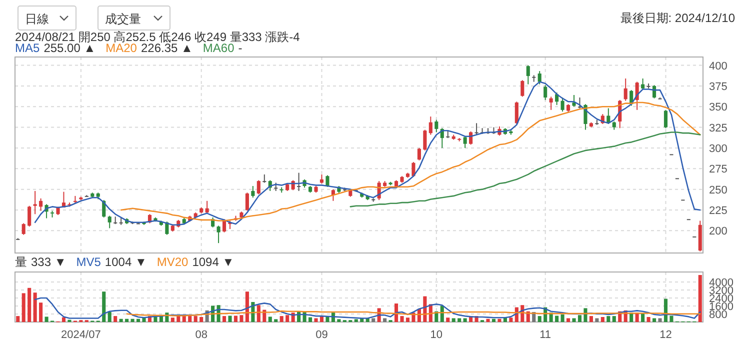  I want to click on text: MA60, so click(218, 48).